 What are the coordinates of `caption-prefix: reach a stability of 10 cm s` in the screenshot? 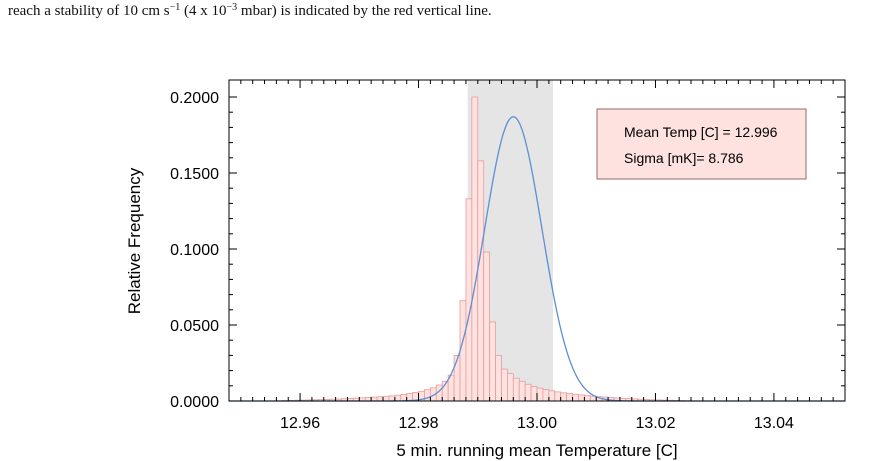 It's located at (89, 11).